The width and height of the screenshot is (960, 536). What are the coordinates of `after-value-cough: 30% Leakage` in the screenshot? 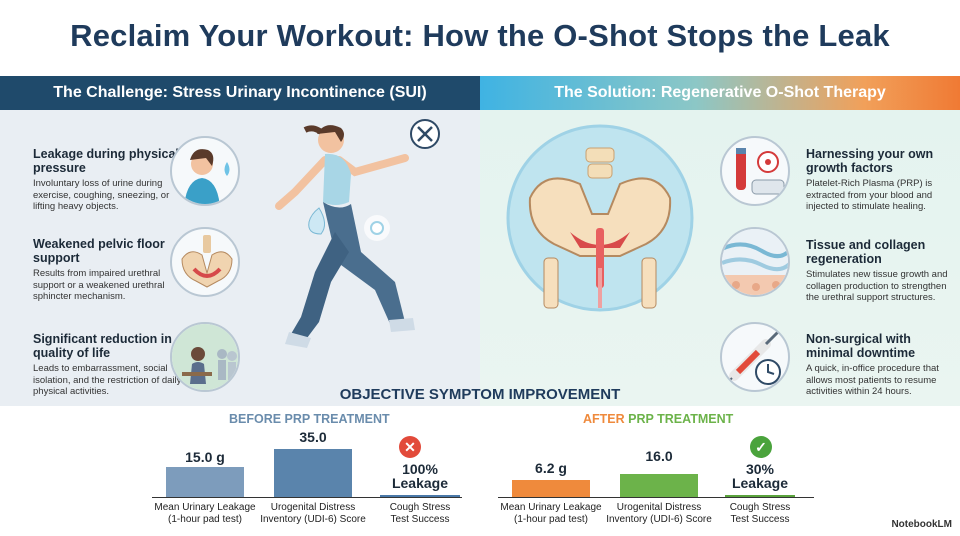 It's located at (760, 476).